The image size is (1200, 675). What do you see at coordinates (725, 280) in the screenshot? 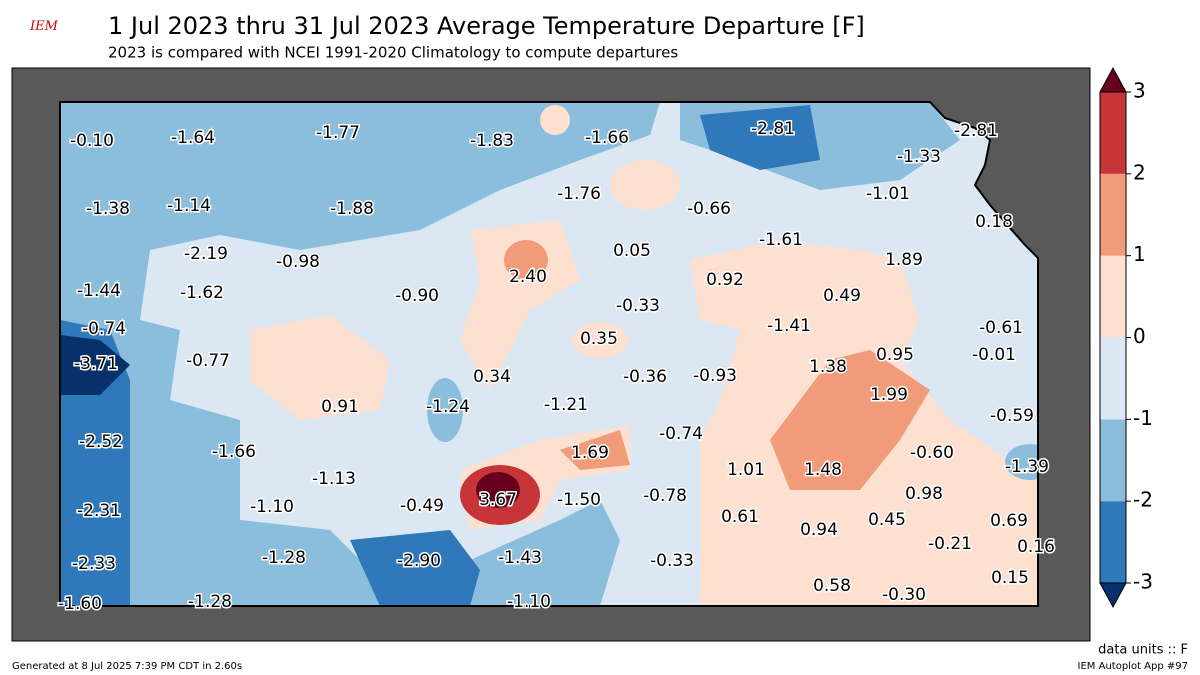
I see `station-value: 0.92` at bounding box center [725, 280].